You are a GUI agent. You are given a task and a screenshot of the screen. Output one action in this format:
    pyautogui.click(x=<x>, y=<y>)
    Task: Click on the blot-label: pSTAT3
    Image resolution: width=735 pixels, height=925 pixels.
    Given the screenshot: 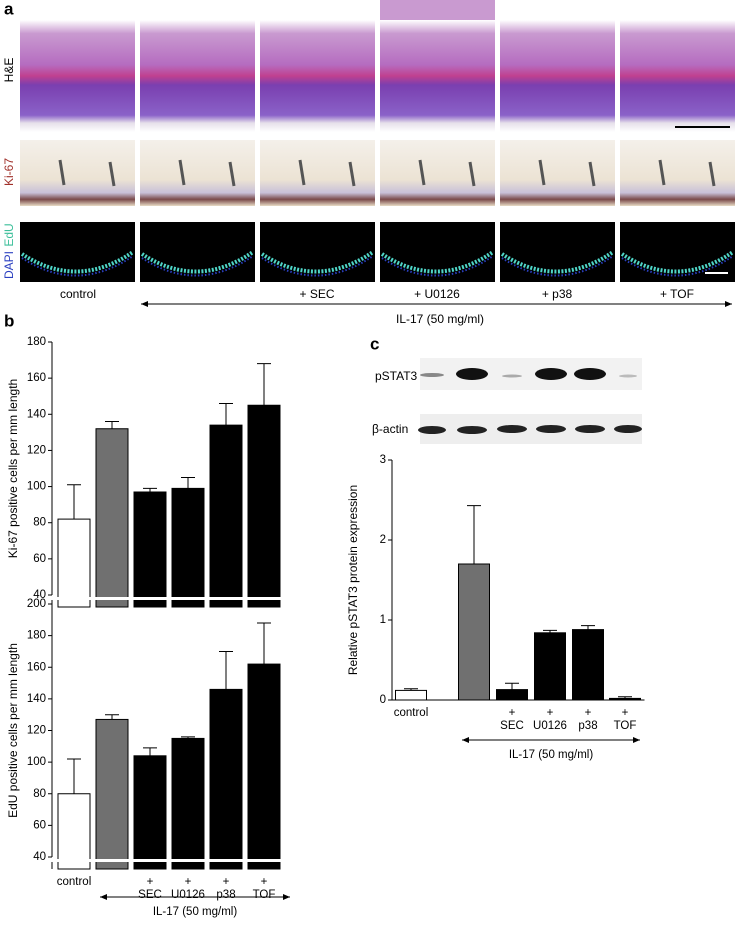 What is the action you would take?
    pyautogui.click(x=396, y=376)
    